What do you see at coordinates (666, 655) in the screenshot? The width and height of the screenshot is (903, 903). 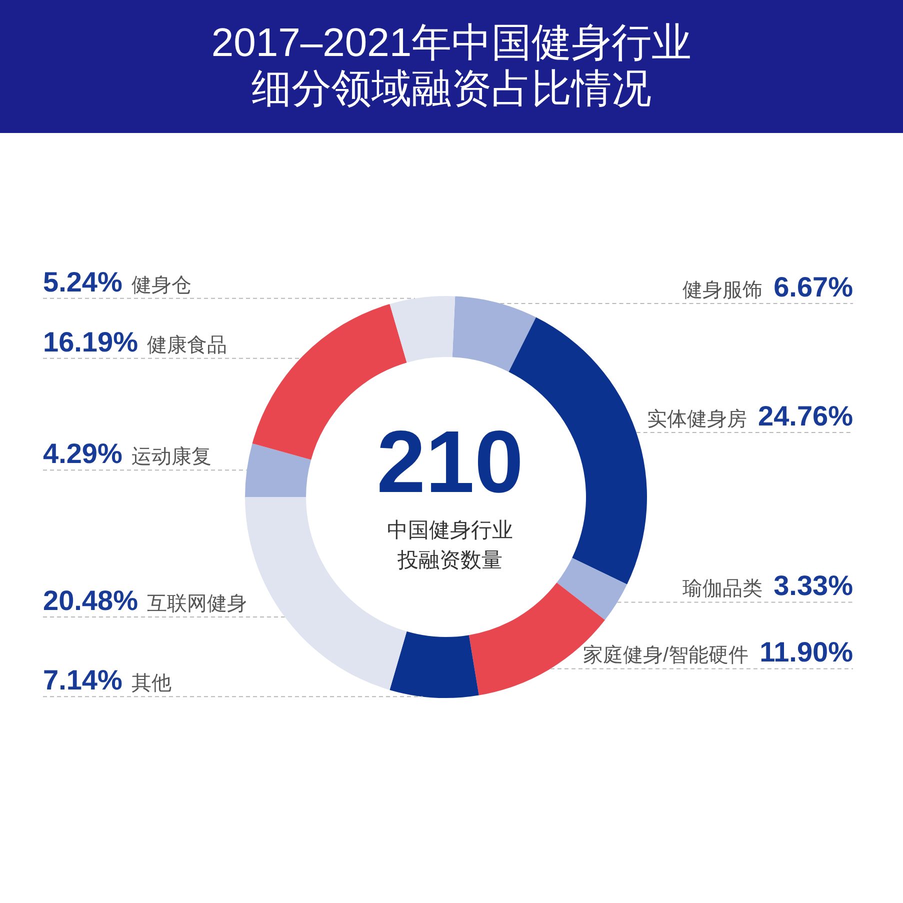 I see `slice-label: 家庭健身/智能硬件` at bounding box center [666, 655].